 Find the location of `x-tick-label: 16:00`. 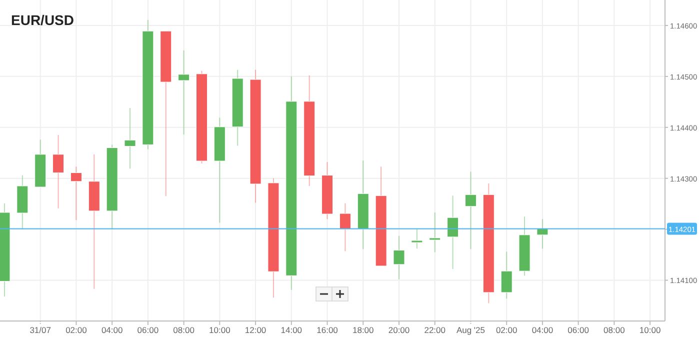

x-tick-label: 16:00 is located at coordinates (327, 330).